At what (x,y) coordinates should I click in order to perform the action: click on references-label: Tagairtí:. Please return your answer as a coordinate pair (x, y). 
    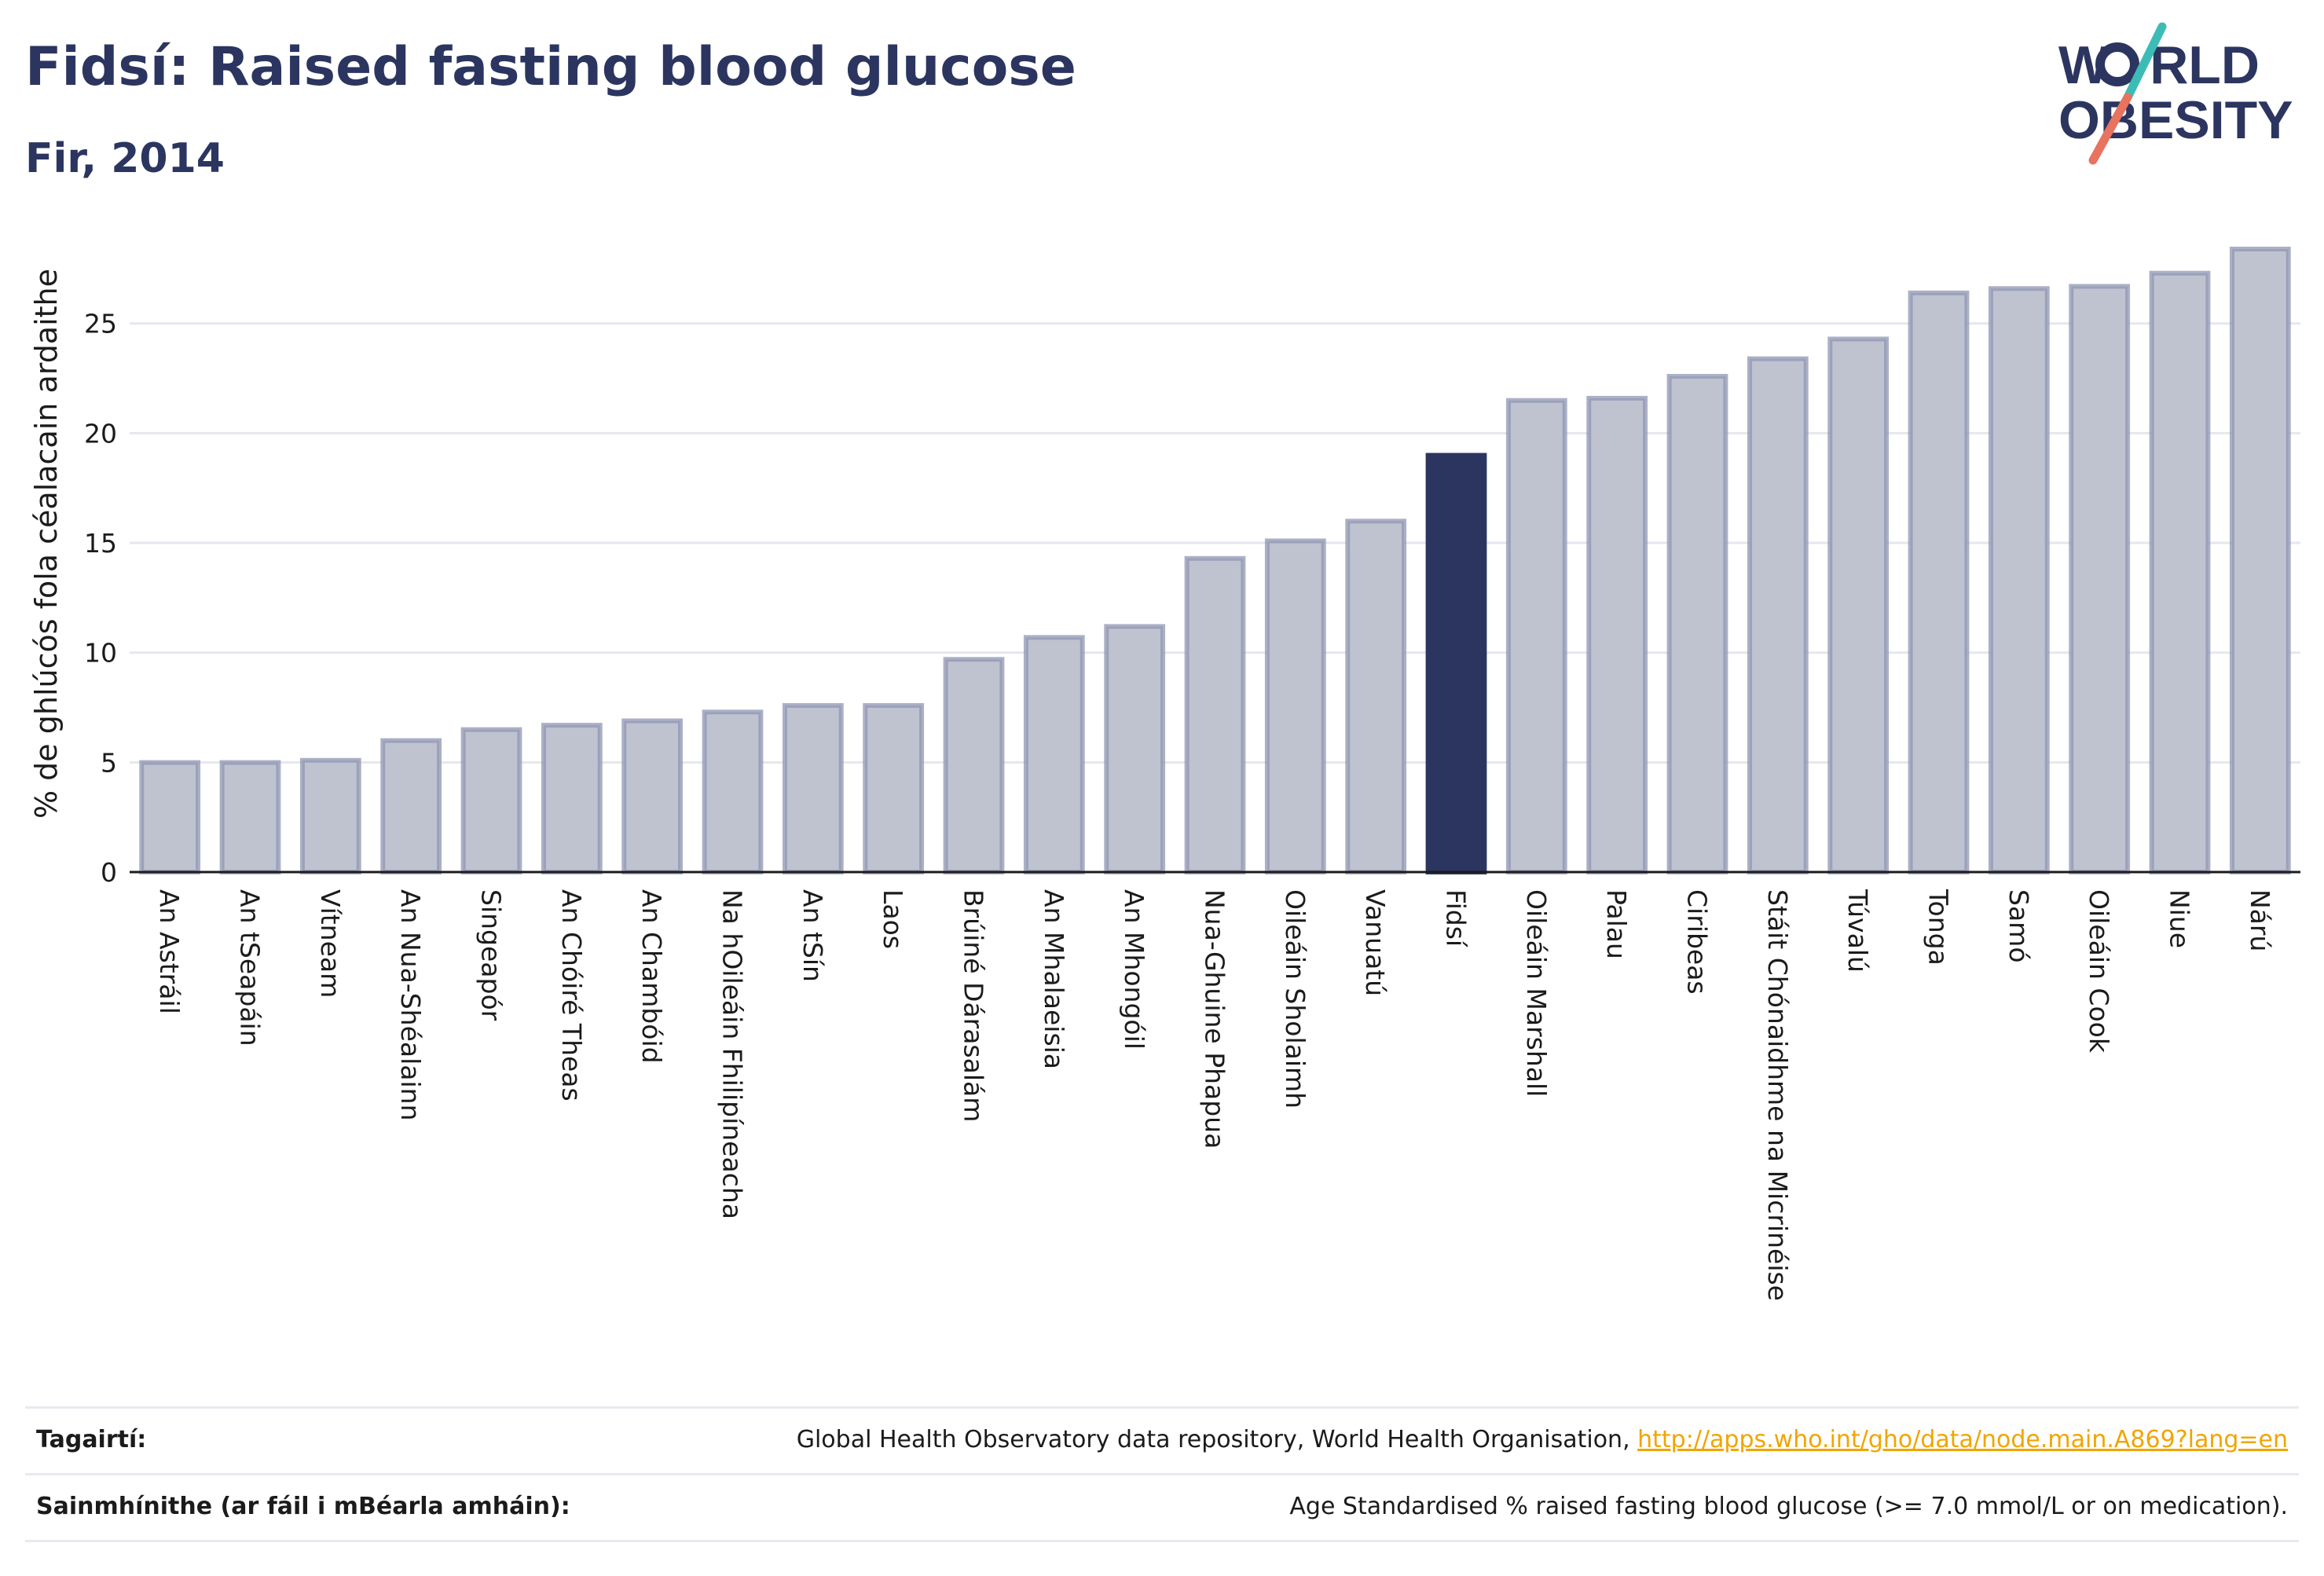
    Looking at the image, I should click on (91, 1439).